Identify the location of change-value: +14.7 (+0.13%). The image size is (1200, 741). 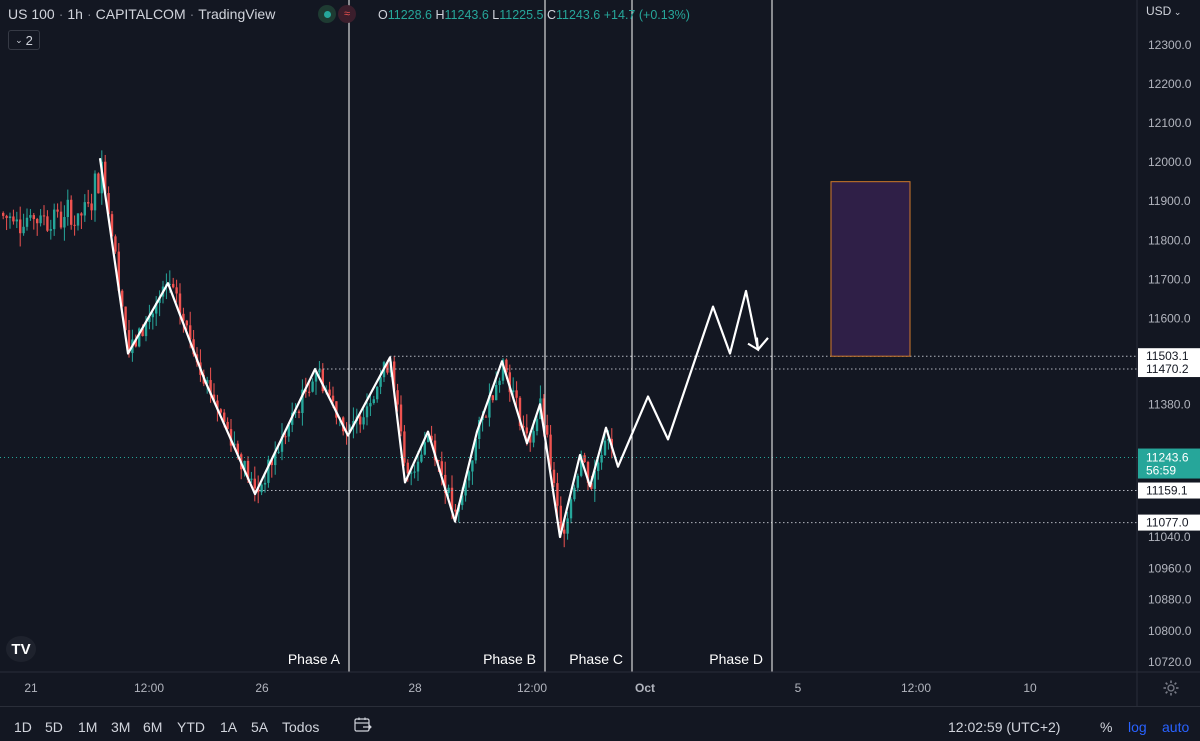
(646, 15).